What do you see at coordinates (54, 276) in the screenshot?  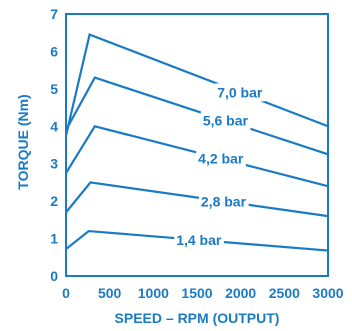 I see `y-tick-label: 0` at bounding box center [54, 276].